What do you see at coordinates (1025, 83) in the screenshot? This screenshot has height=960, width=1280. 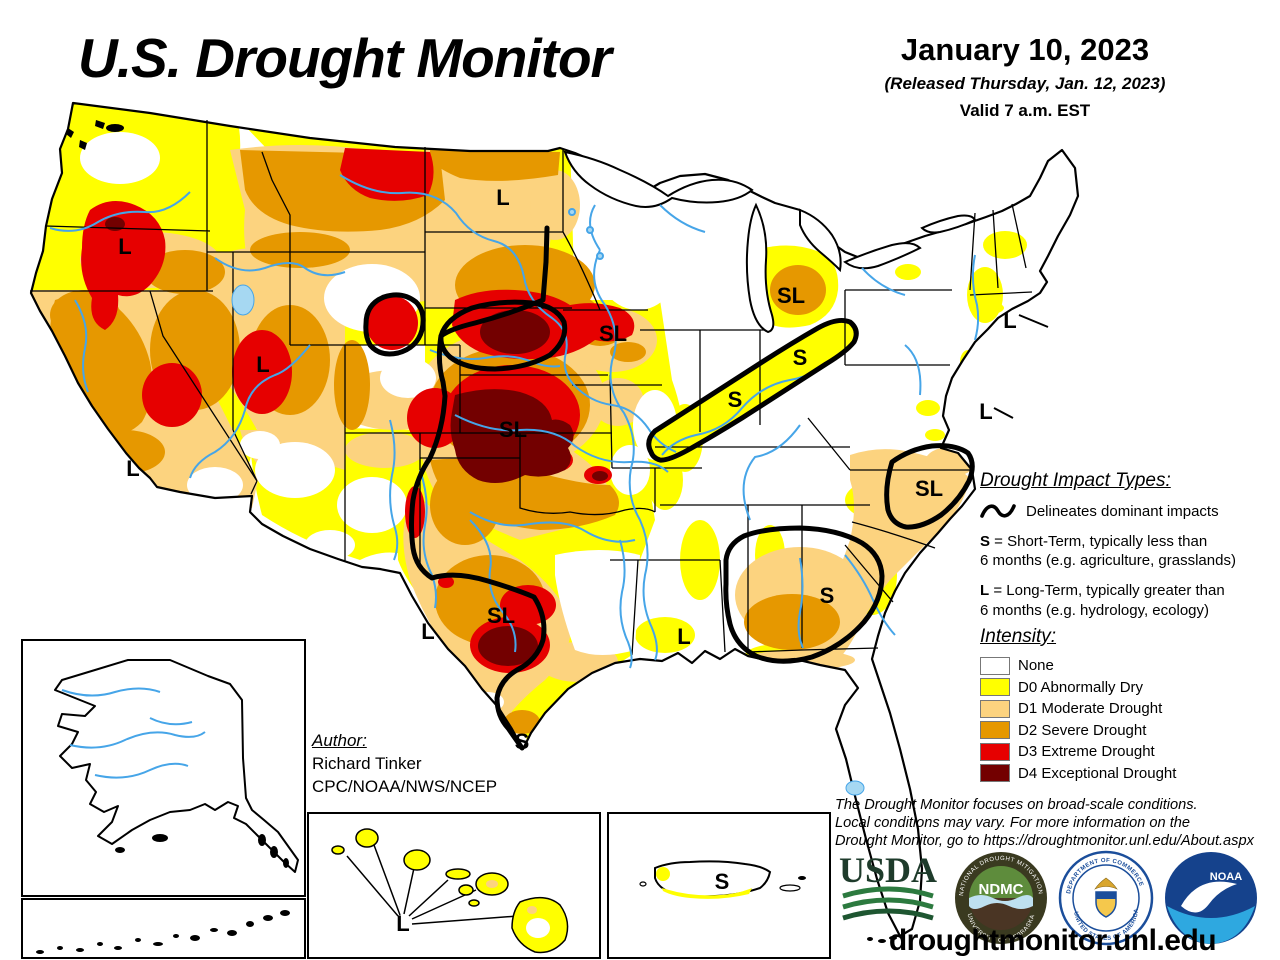 I see `release-date: (Released Thursday, Jan. 12, 2023)` at bounding box center [1025, 83].